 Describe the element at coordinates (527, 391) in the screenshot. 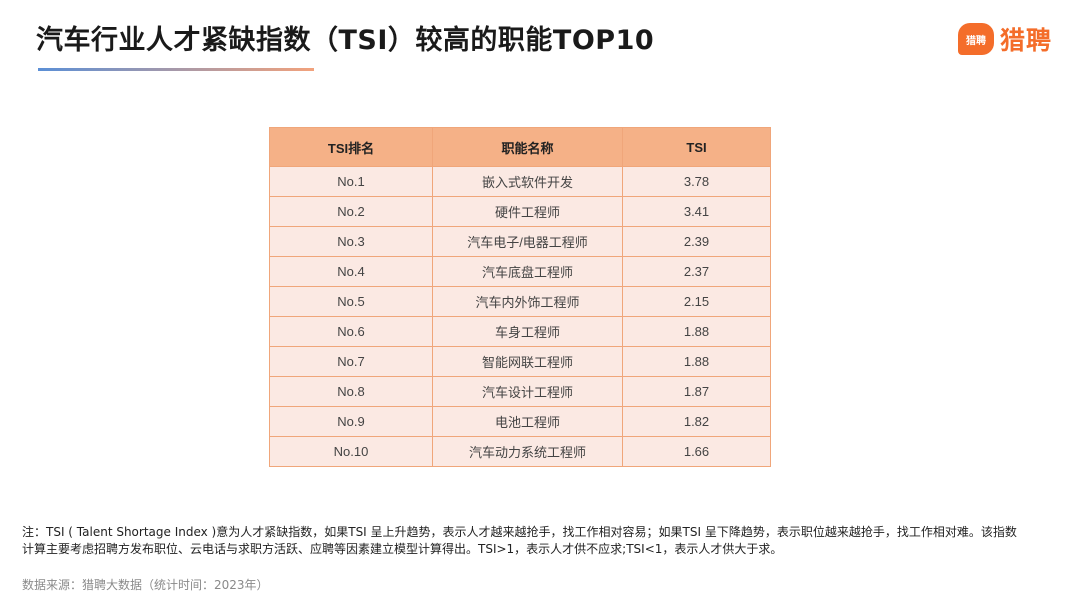

I see `cell-name: 汽车设计工程师` at that location.